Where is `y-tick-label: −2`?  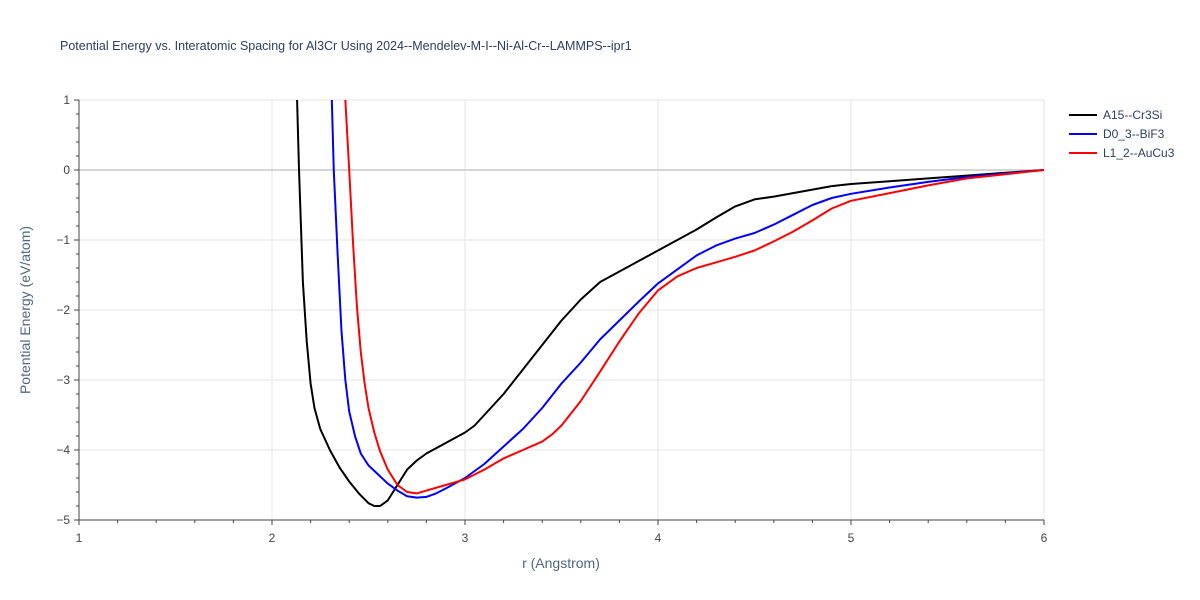 y-tick-label: −2 is located at coordinates (63, 310).